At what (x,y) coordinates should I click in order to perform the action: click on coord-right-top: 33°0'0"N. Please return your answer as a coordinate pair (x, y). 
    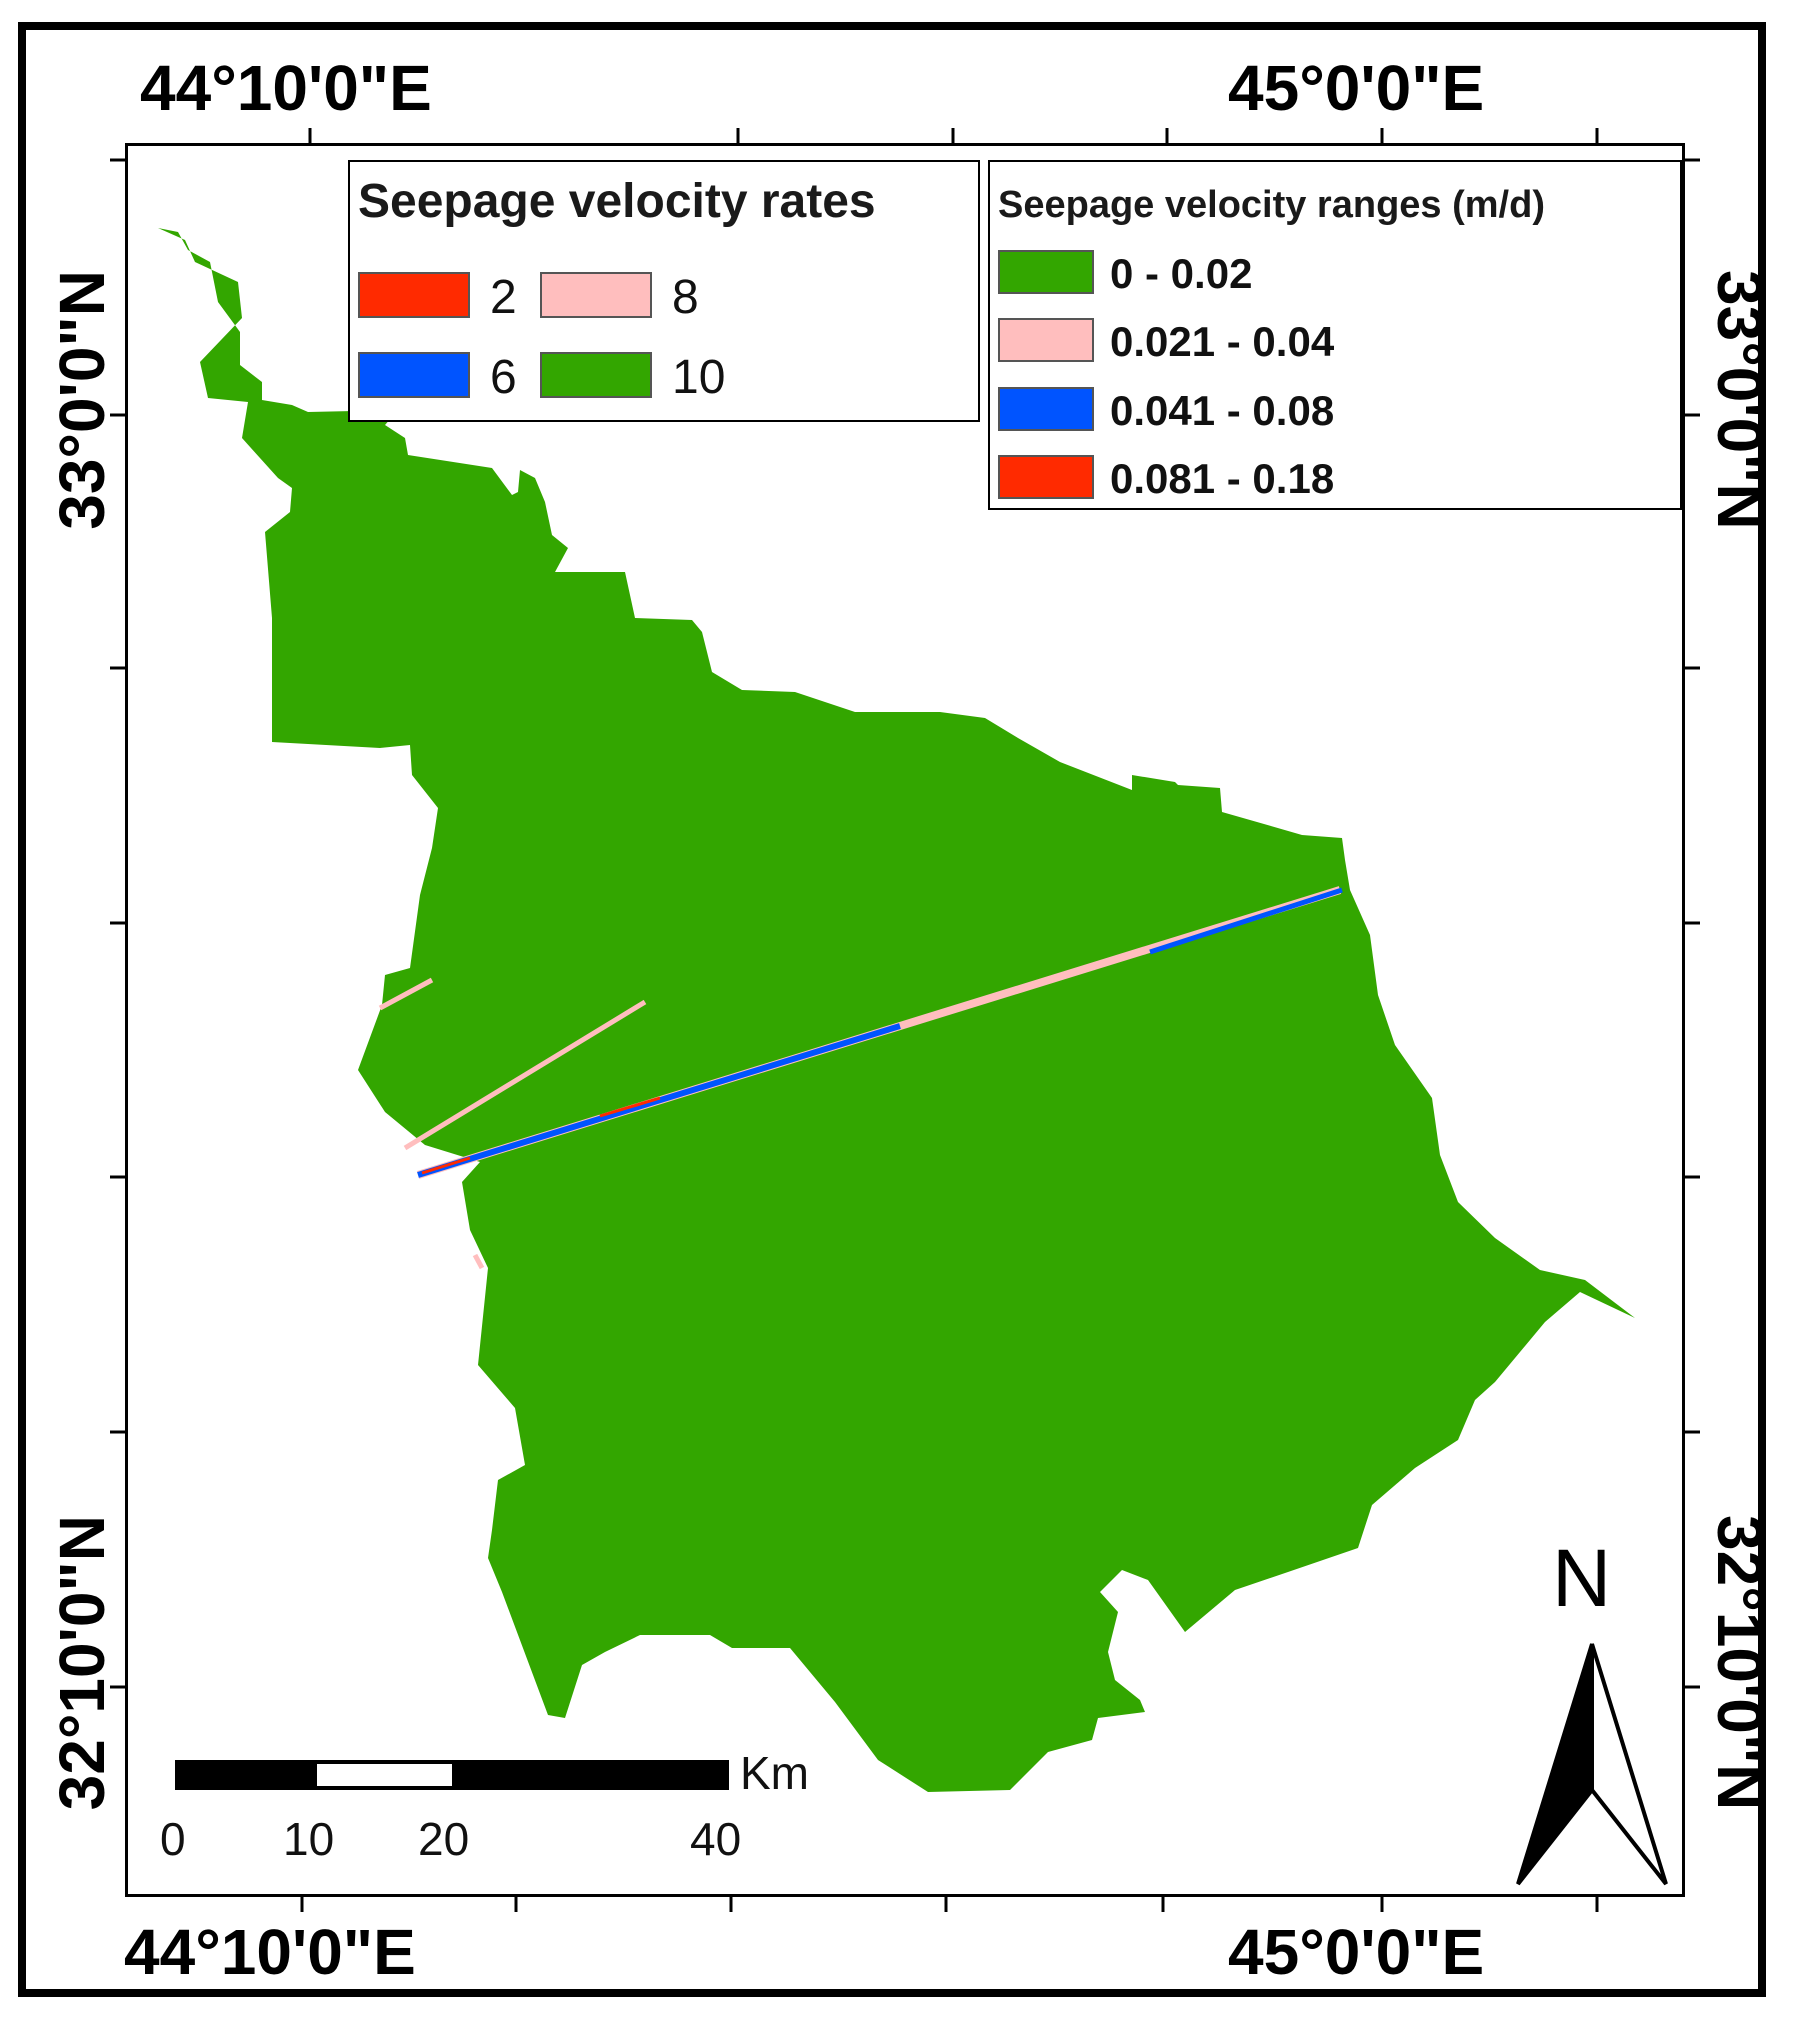
    Looking at the image, I should click on (1740, 400).